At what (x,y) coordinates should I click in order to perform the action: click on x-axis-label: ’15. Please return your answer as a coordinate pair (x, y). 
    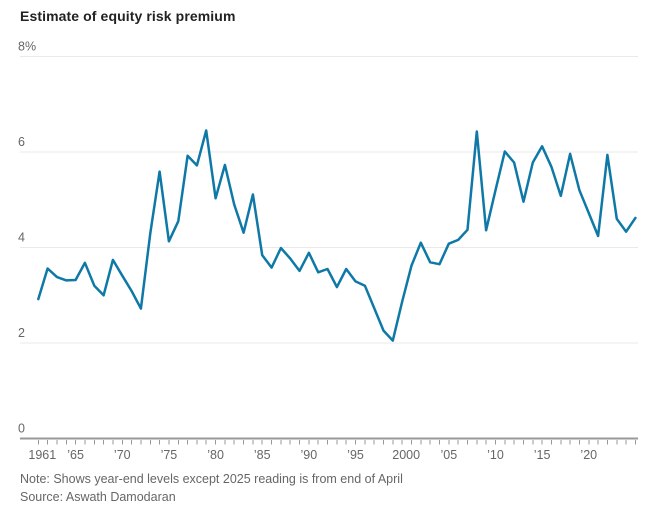
    Looking at the image, I should click on (542, 455).